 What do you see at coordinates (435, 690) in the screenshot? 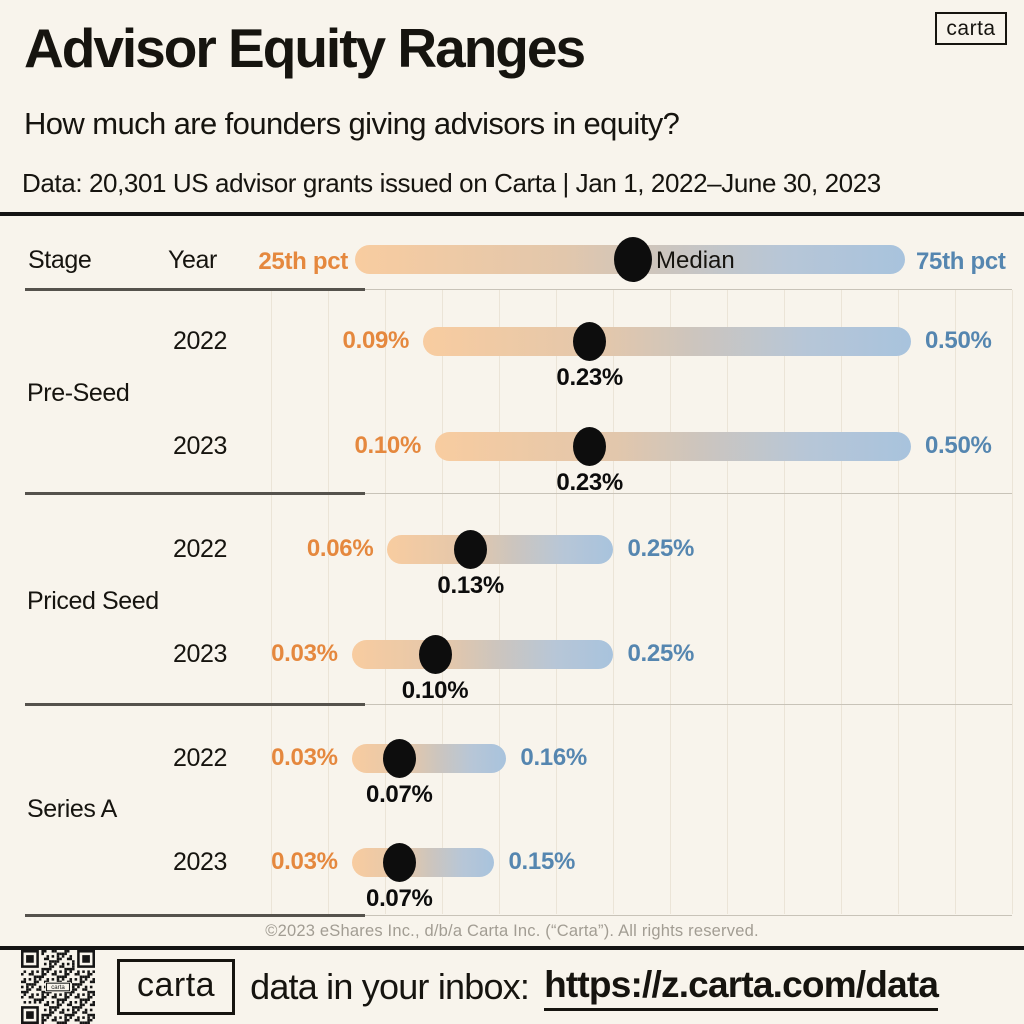
I see `median-value: 0.10%` at bounding box center [435, 690].